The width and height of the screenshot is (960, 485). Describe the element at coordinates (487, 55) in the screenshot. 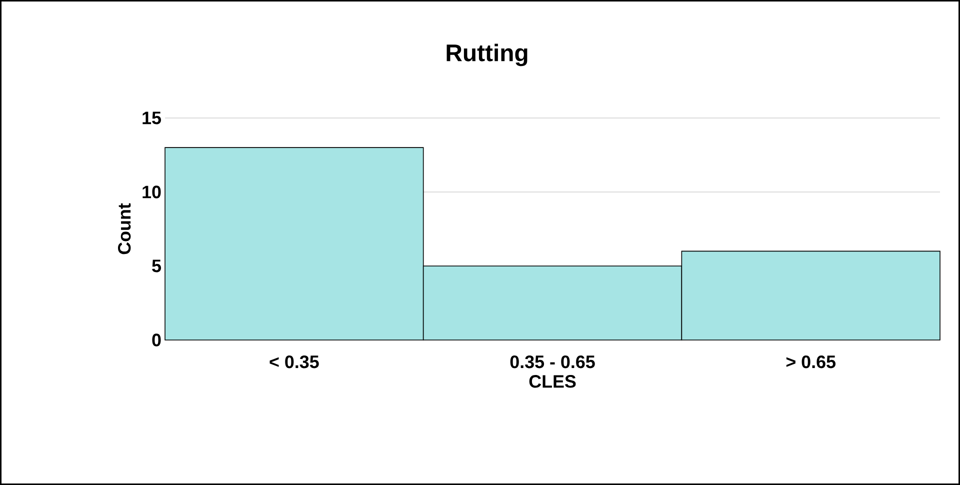

I see `chart-title: Rutting` at that location.